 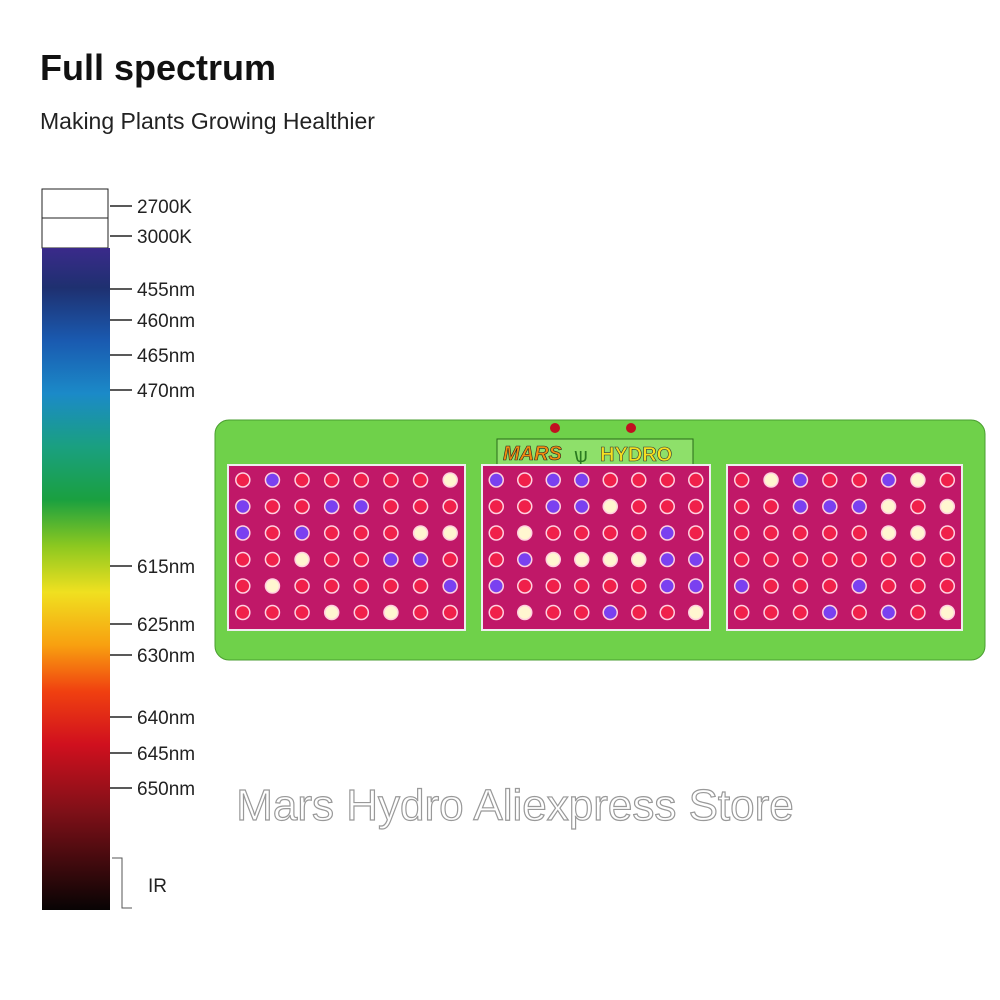 I want to click on spectrum-label: IR, so click(x=157, y=886).